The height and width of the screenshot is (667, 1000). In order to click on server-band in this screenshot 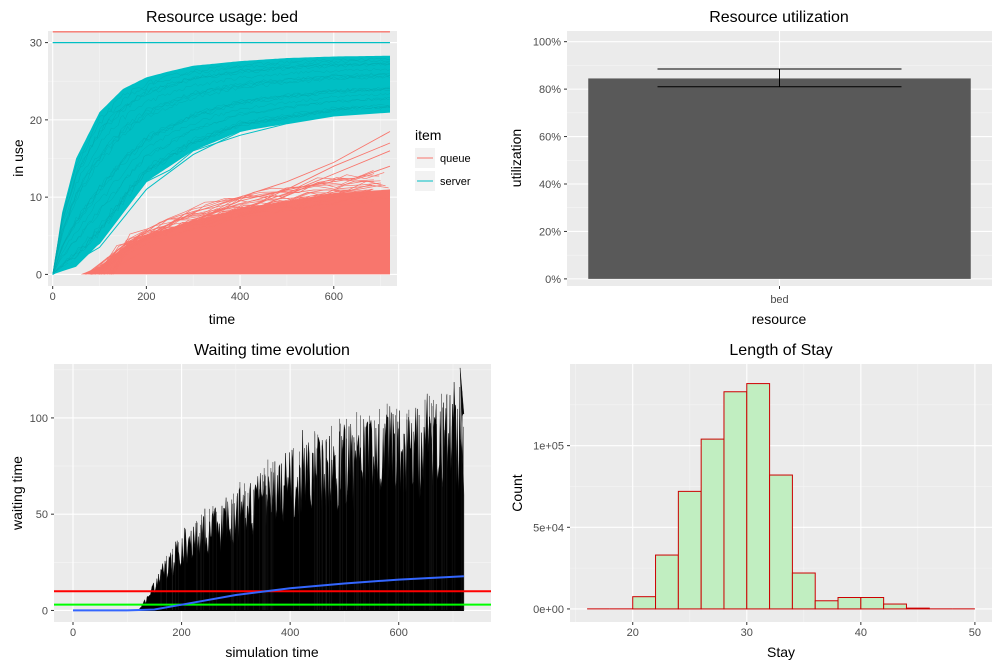, I will do `click(221, 165)`.